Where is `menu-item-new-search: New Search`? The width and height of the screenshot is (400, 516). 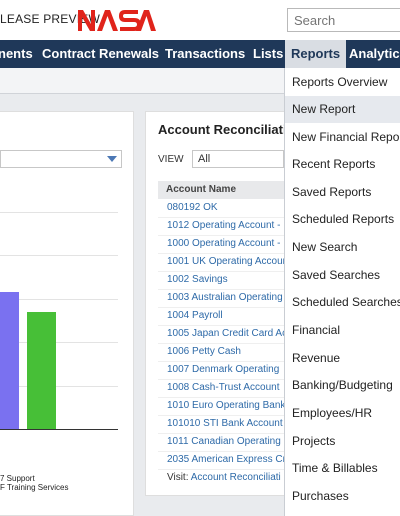 menu-item-new-search: New Search is located at coordinates (325, 247).